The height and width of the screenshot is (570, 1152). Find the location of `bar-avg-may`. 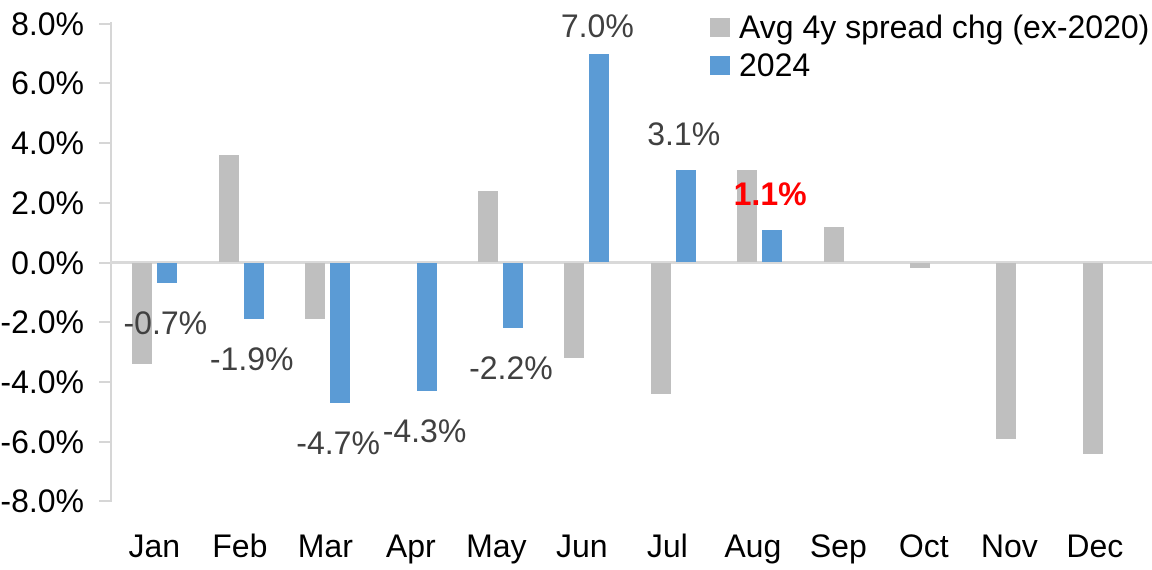

bar-avg-may is located at coordinates (487, 226).